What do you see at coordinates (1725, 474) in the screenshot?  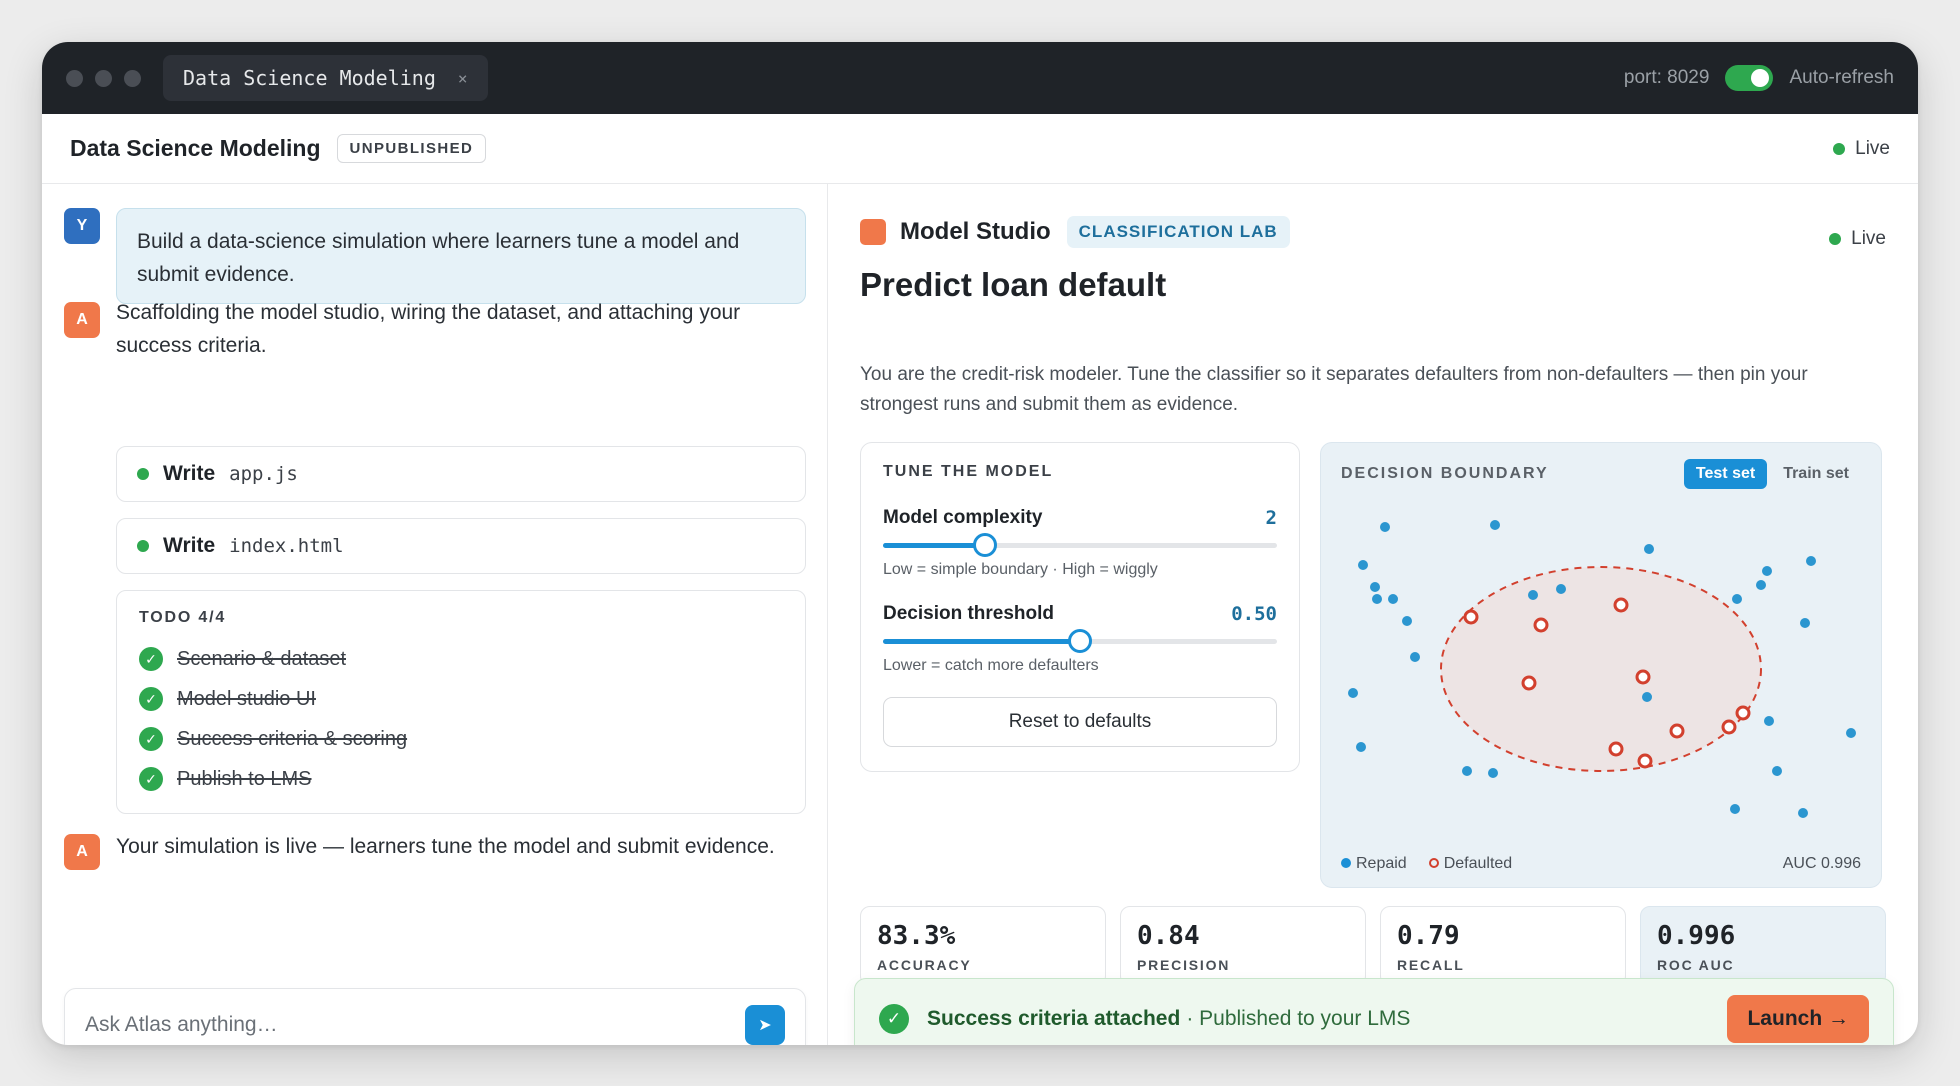 I see `test-set-tab: Test set` at bounding box center [1725, 474].